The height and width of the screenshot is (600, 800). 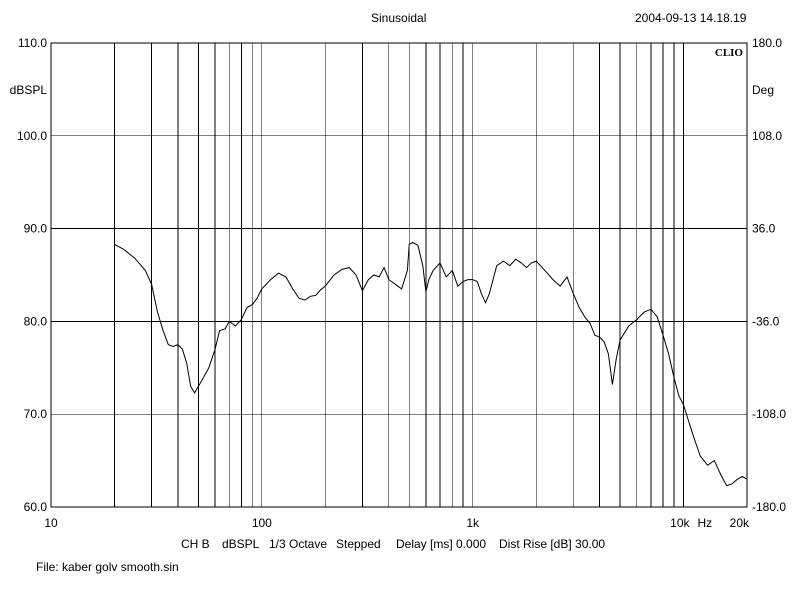 What do you see at coordinates (552, 544) in the screenshot?
I see `dist-rise-label: Dist Rise [dB] 30.00` at bounding box center [552, 544].